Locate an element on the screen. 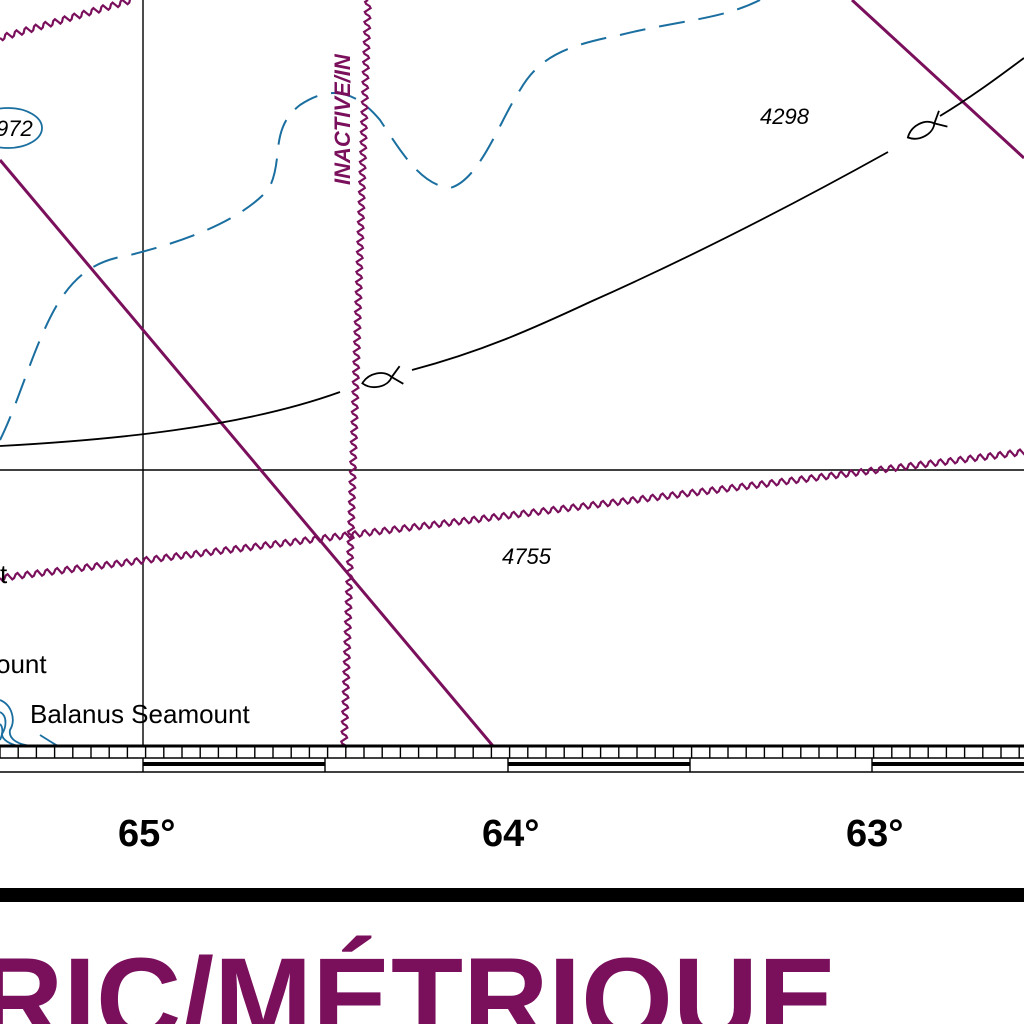  longitude-label-63: 63° is located at coordinates (874, 834).